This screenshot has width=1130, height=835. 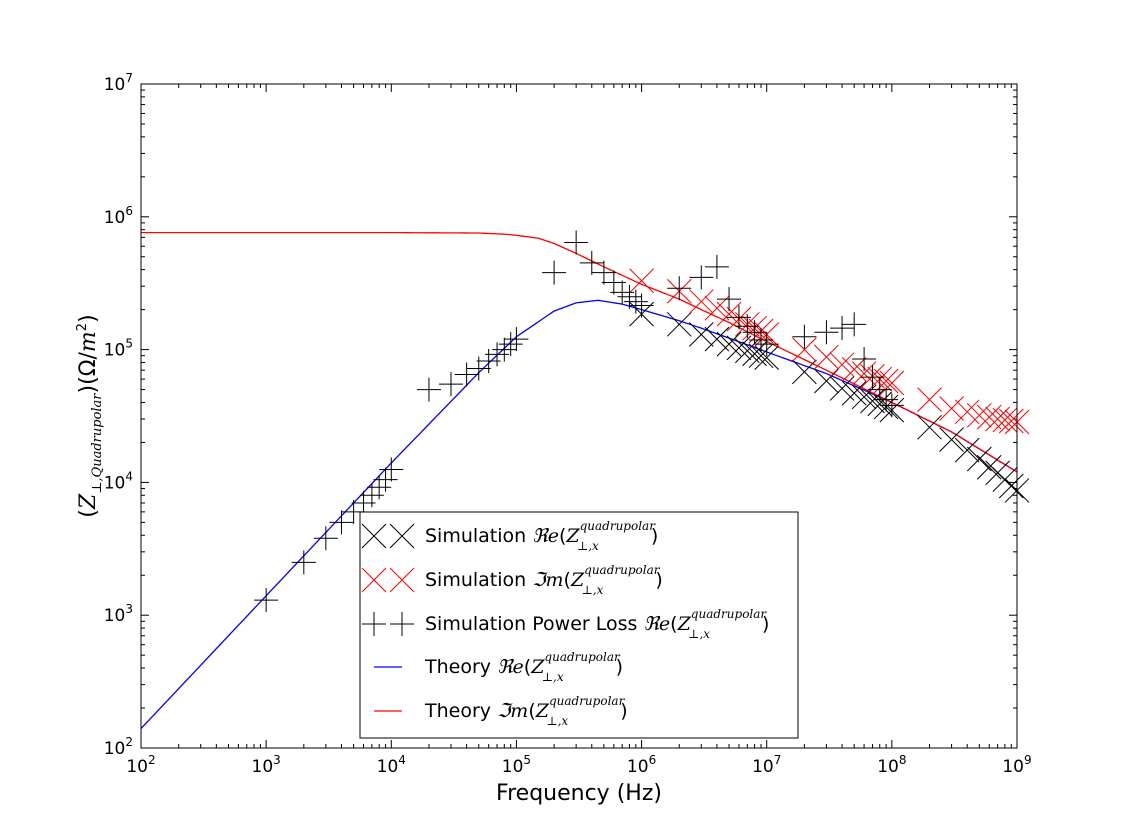 I want to click on x-axis-title: Frequency (Hz), so click(x=579, y=793).